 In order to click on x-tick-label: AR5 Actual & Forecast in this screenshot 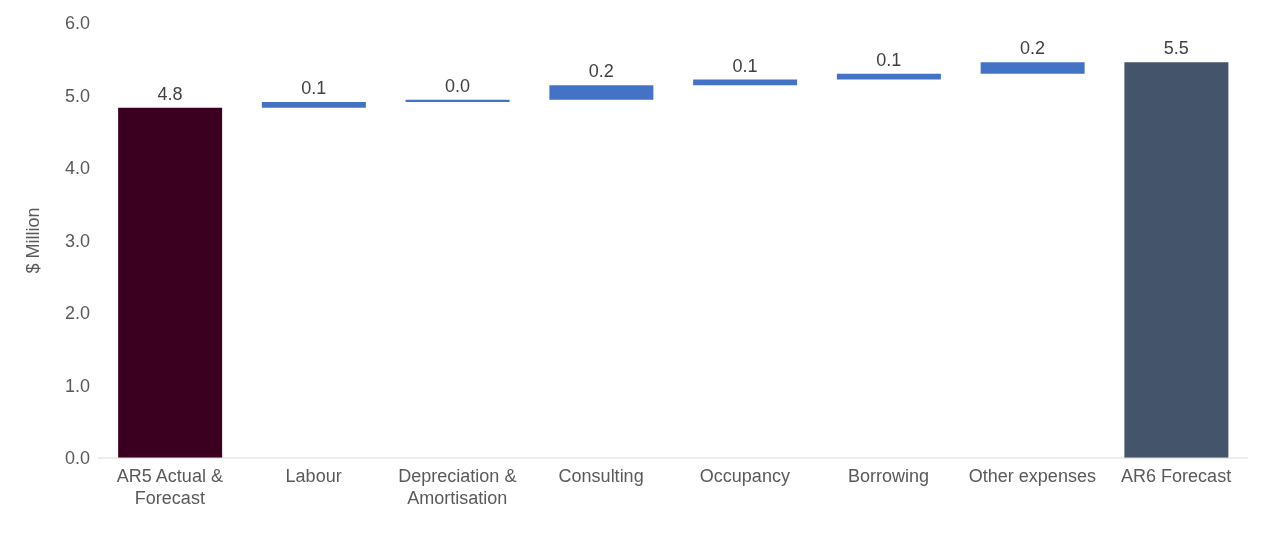, I will do `click(169, 487)`.